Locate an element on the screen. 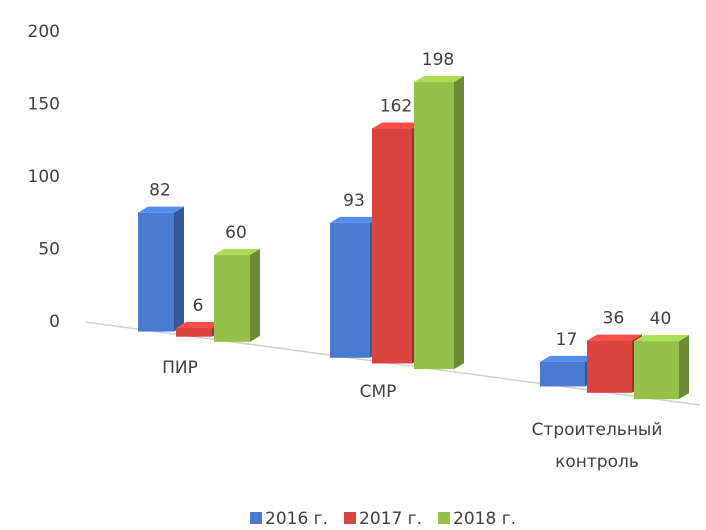 The height and width of the screenshot is (530, 706). y-tick-label: 0 is located at coordinates (54, 322).